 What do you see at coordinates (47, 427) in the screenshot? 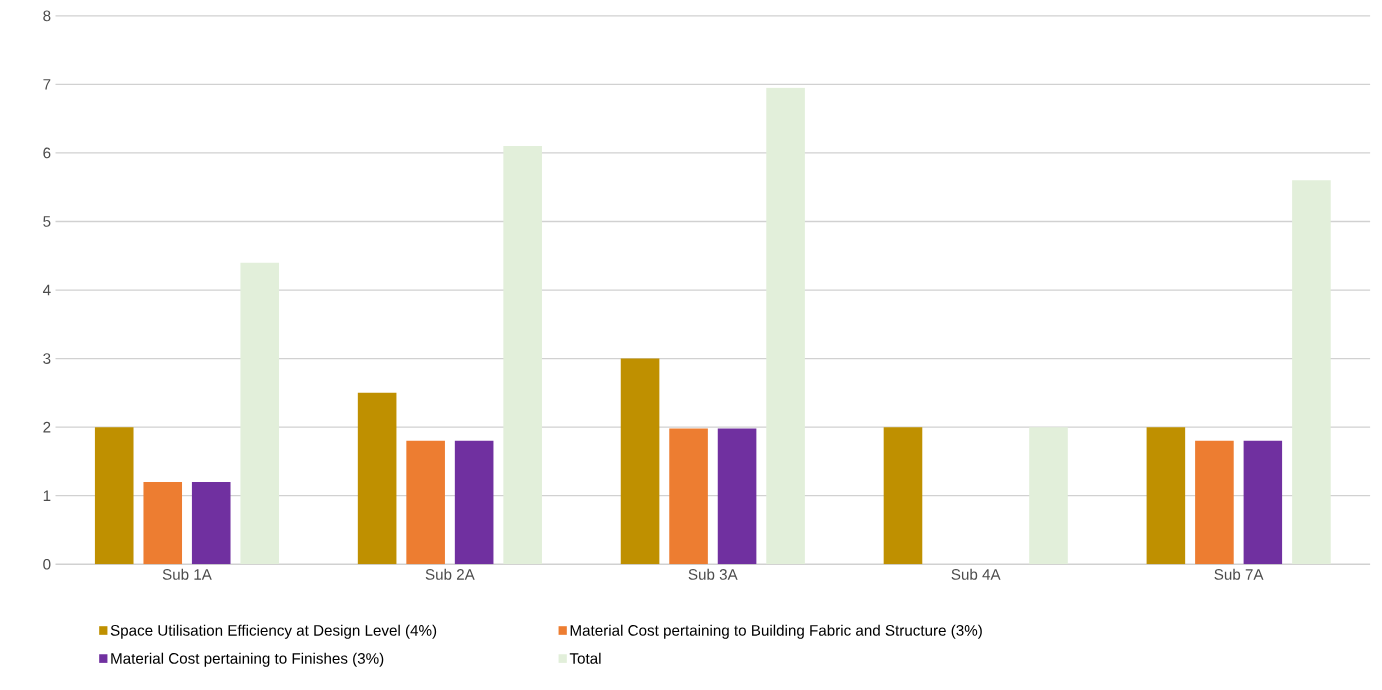
I see `y-tick-label: 2` at bounding box center [47, 427].